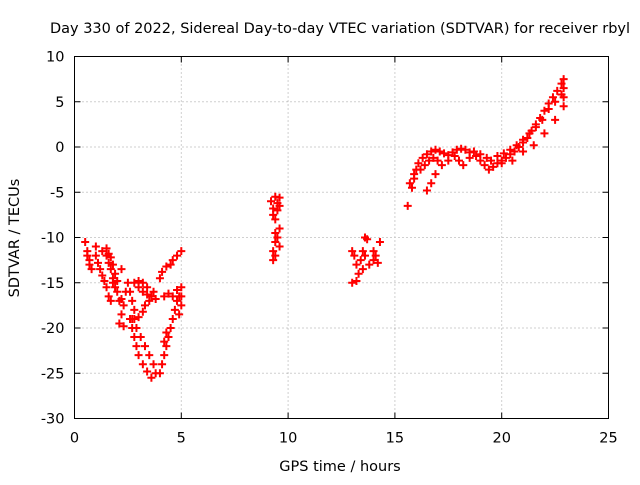 Image resolution: width=640 pixels, height=485 pixels. Describe the element at coordinates (339, 467) in the screenshot. I see `x-axis-label: GPS time / hours` at that location.